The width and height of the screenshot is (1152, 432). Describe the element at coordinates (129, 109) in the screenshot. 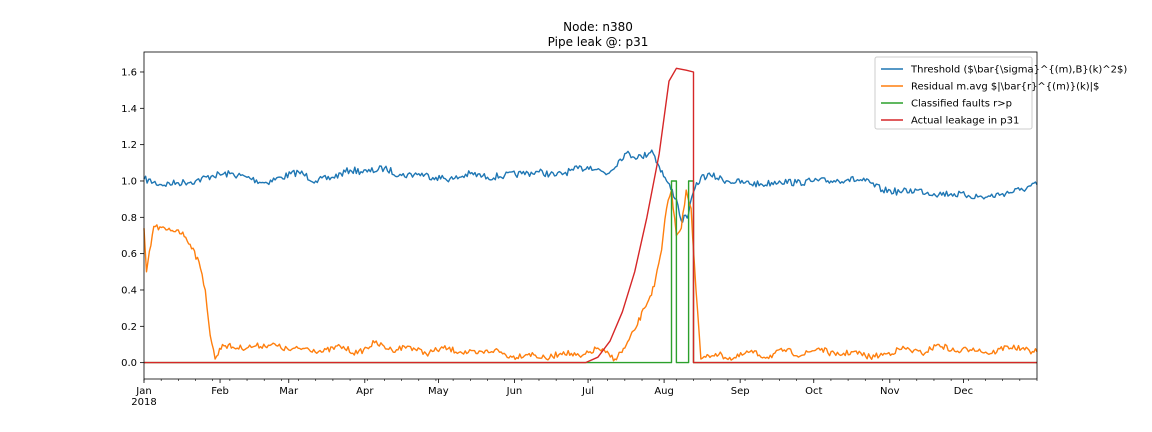

I see `y-tick-label: 1.4` at that location.